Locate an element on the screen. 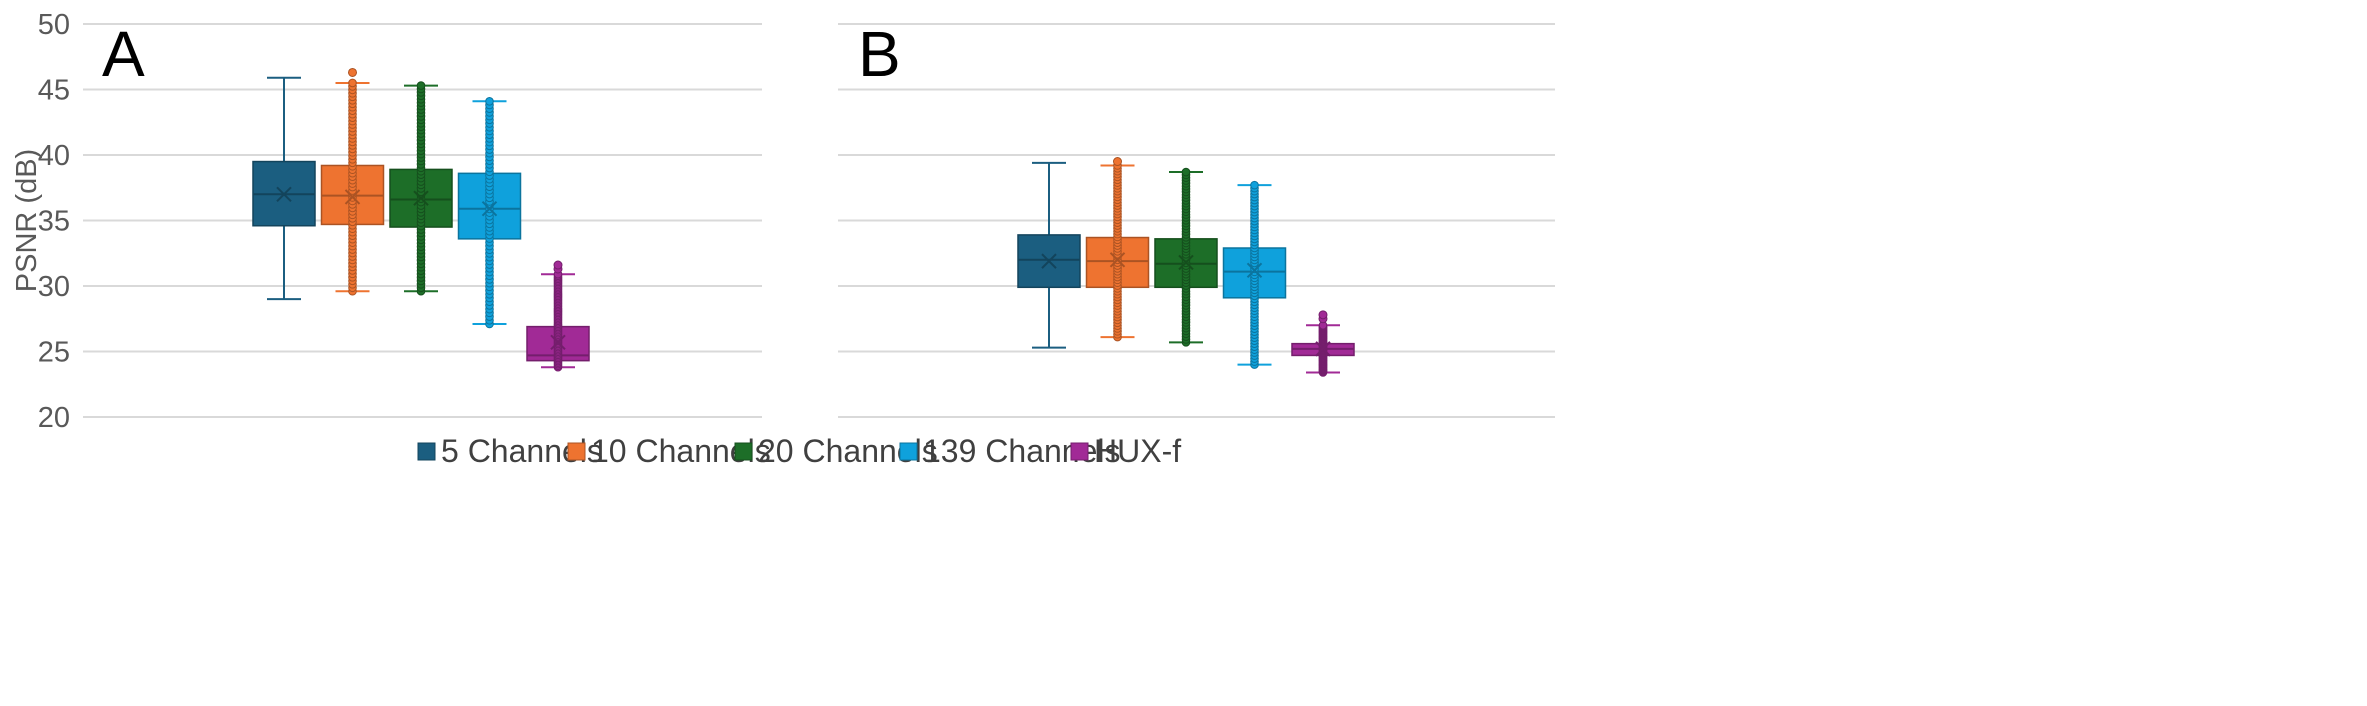  y-tick-label-45: 45 is located at coordinates (54, 91).